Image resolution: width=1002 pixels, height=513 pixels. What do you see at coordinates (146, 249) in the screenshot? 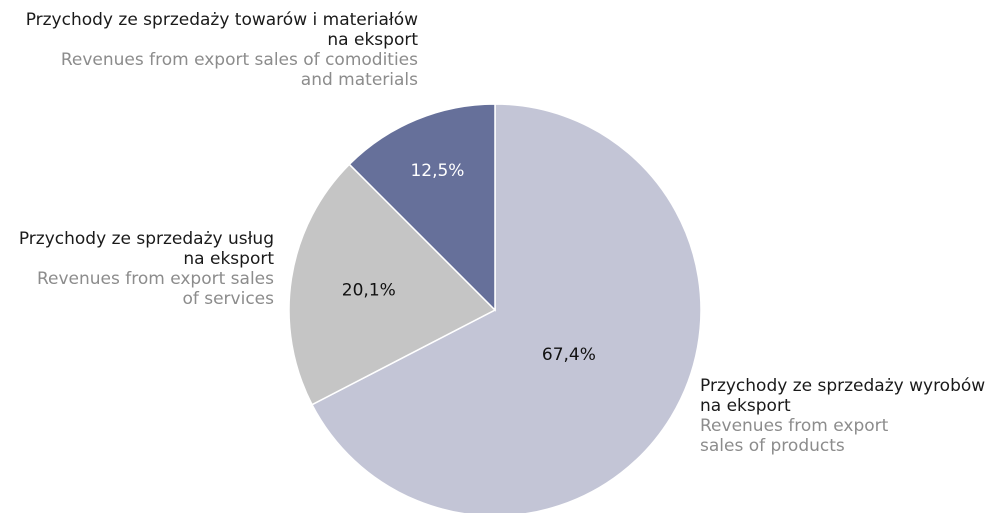
I see `label-services-pl: Przychody ze sprzedaży usług na eksport` at bounding box center [146, 249].